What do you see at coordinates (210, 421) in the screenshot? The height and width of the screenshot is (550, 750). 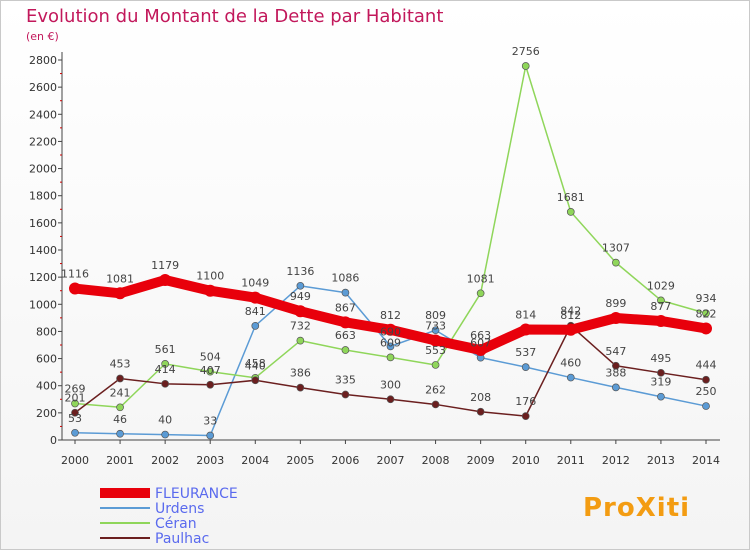 I see `data-label: 33` at bounding box center [210, 421].